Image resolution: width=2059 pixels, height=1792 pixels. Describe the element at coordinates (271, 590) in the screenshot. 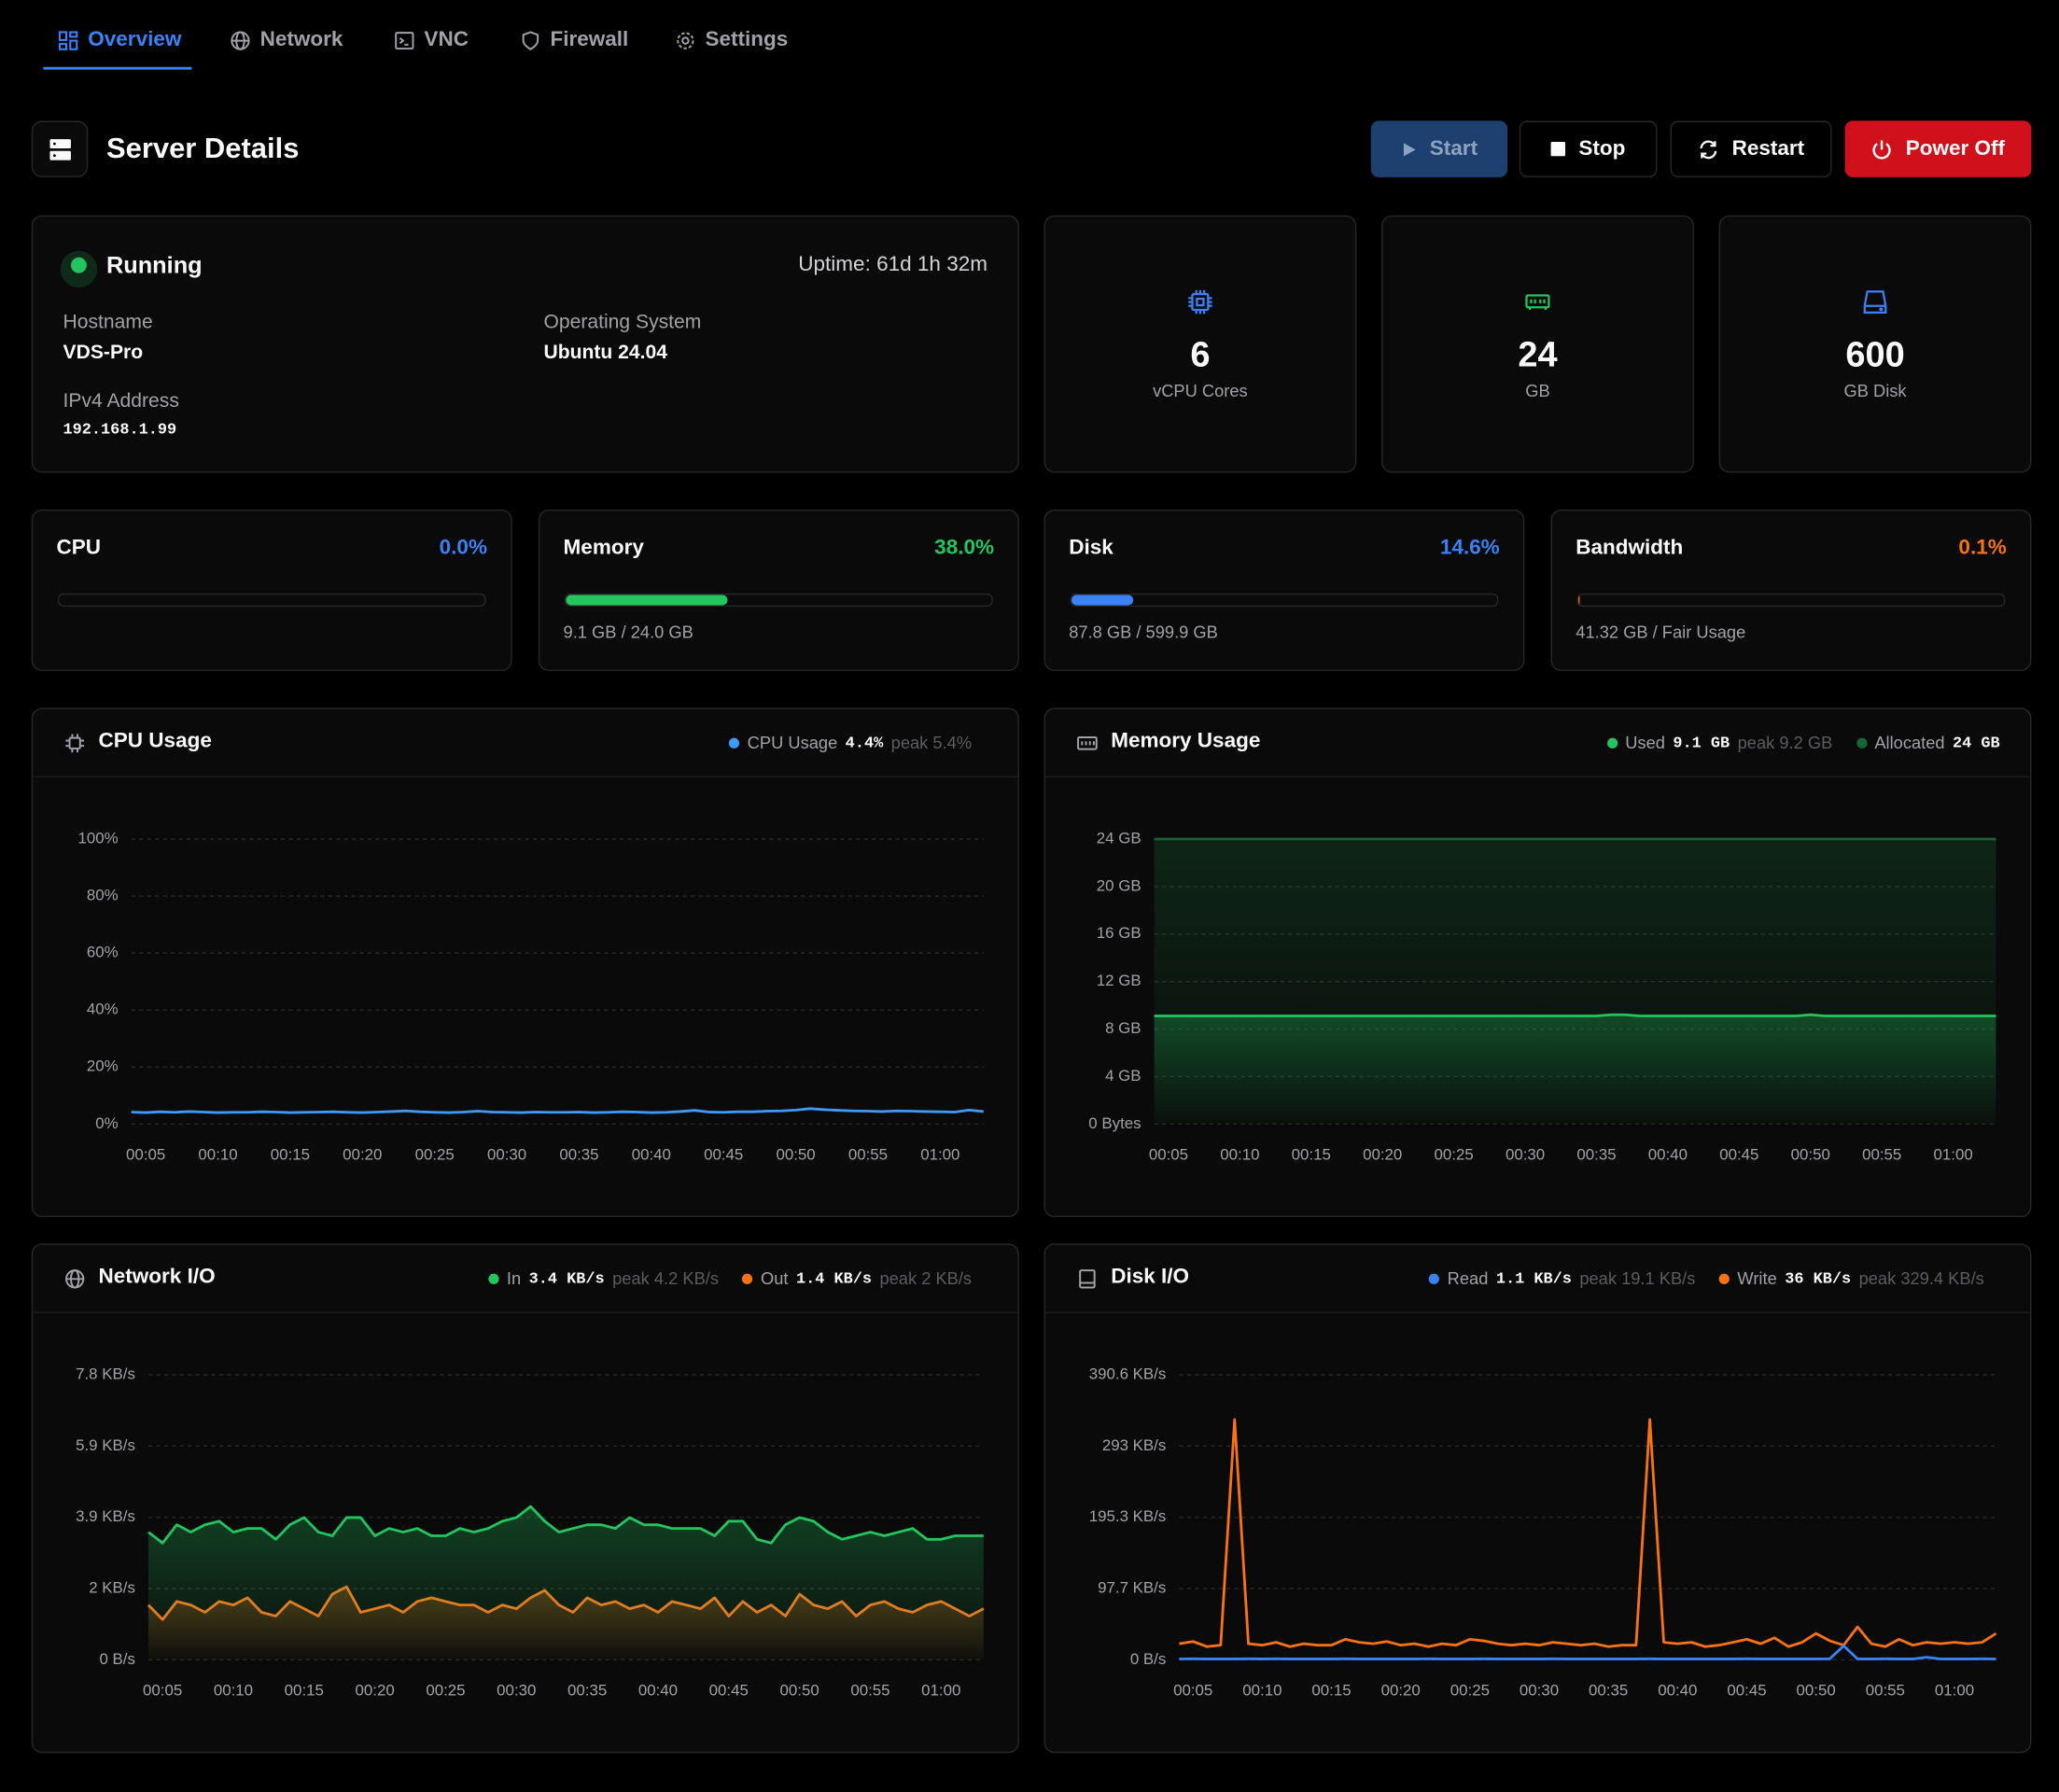

I see `usage-card: CPU 0.0%` at that location.